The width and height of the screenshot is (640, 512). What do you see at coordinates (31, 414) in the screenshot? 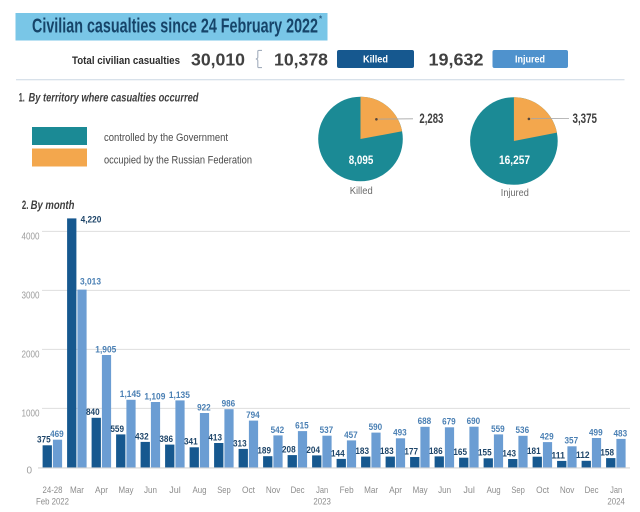
I see `svg-text: 1000` at bounding box center [31, 414].